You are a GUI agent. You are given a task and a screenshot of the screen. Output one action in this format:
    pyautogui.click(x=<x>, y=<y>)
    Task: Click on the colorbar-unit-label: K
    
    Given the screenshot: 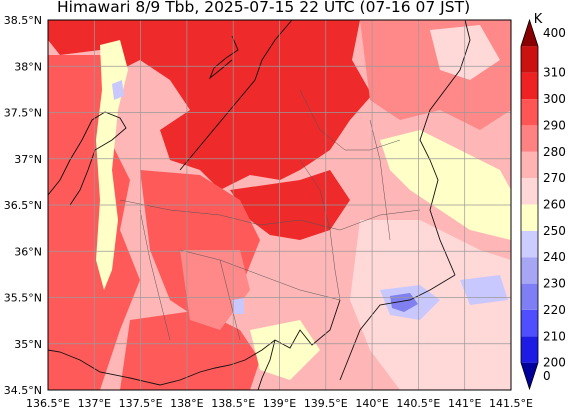 What is the action you would take?
    pyautogui.click(x=538, y=19)
    